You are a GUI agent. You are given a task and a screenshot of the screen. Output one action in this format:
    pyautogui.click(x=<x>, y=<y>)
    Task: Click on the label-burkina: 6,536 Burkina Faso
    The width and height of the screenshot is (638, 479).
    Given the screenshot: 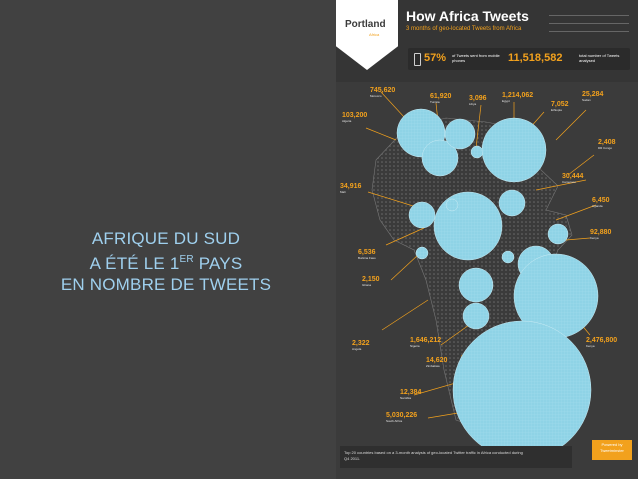 What is the action you would take?
    pyautogui.click(x=367, y=254)
    